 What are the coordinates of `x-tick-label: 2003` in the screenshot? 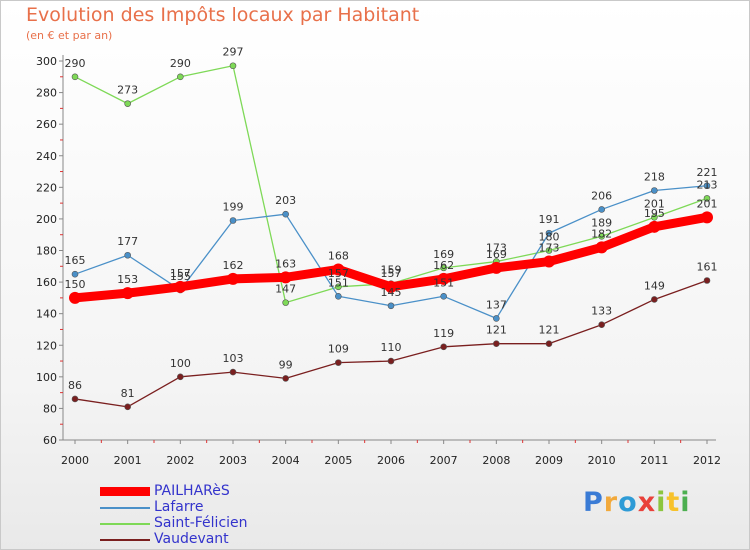 It's located at (233, 460).